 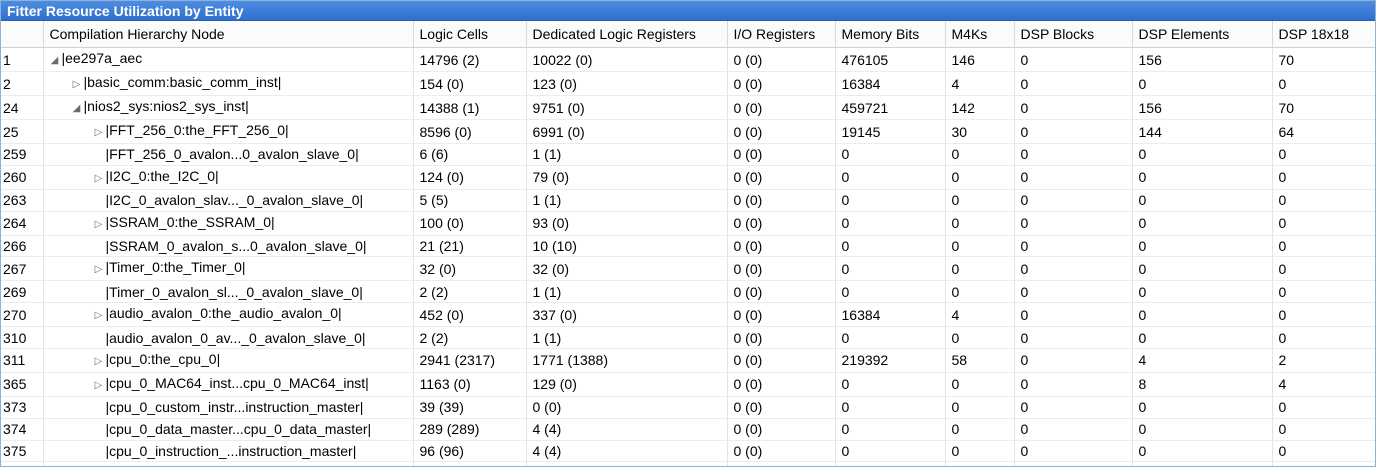 I want to click on dsp-elements-cell: 8, so click(x=1202, y=384).